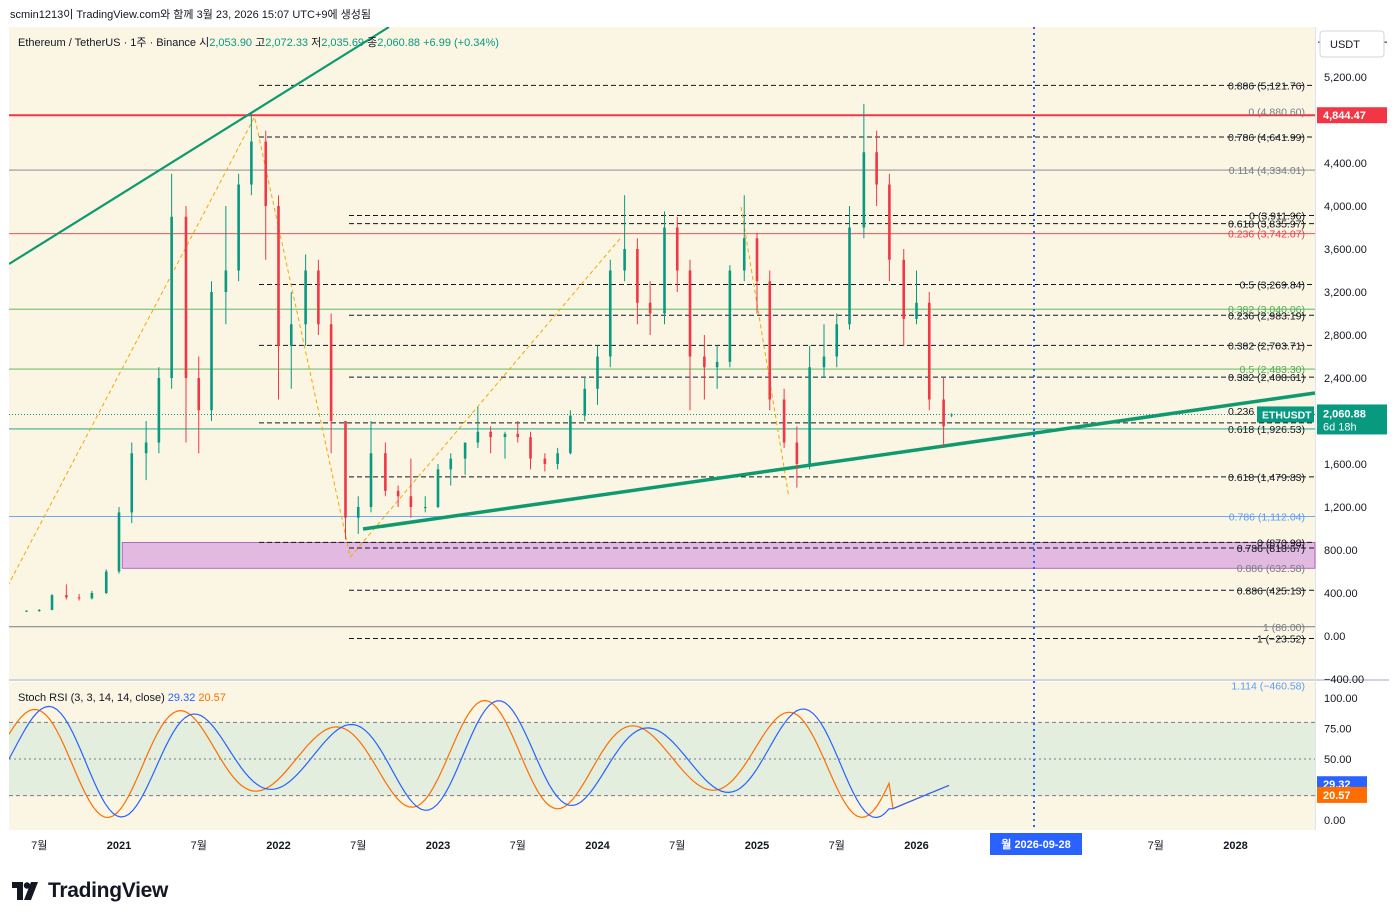 The height and width of the screenshot is (920, 1397). What do you see at coordinates (1271, 591) in the screenshot?
I see `fib-label-20: 0.886 (425.13)` at bounding box center [1271, 591].